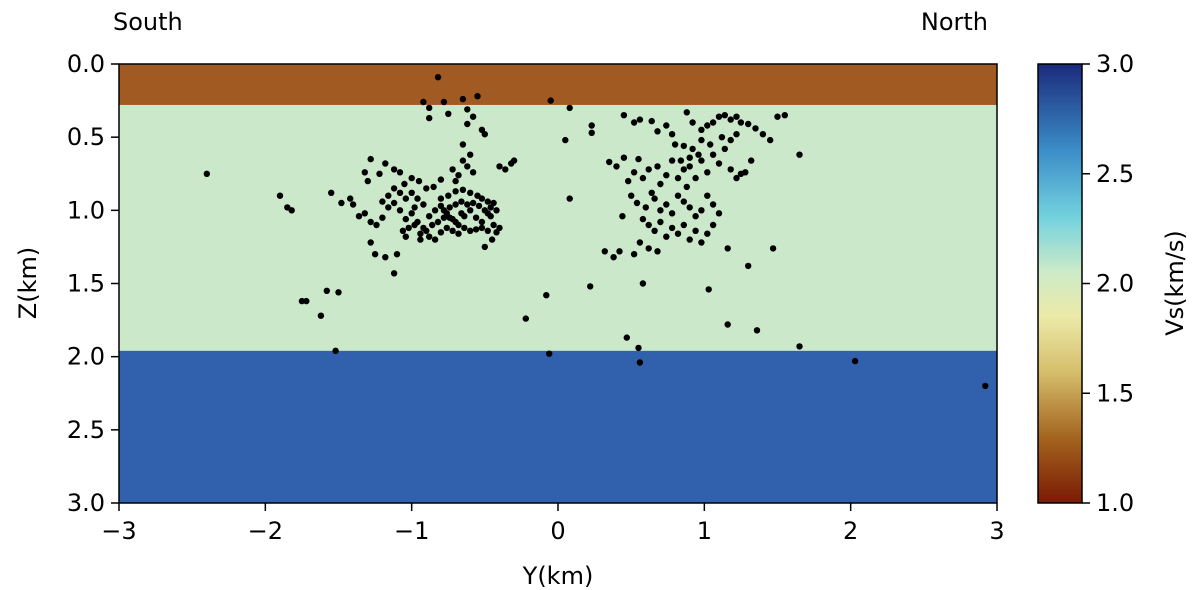 The image size is (1194, 590). Describe the element at coordinates (558, 576) in the screenshot. I see `x-axis-label: Y(km)` at that location.